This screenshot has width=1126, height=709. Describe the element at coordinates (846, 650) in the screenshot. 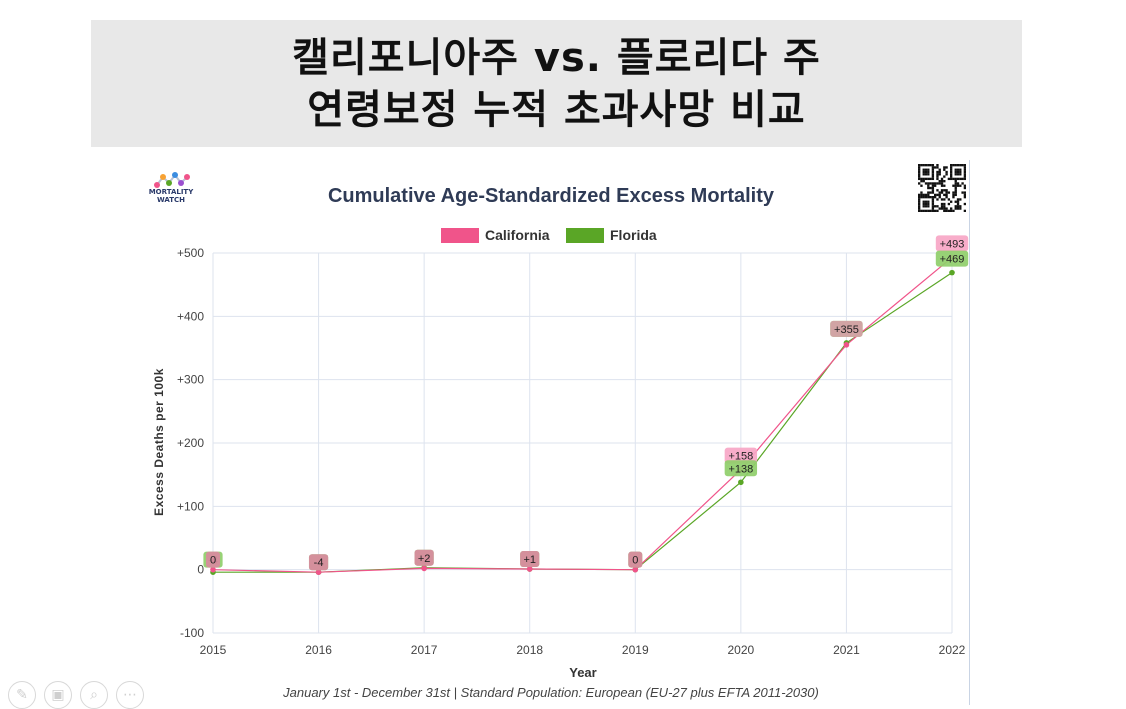

I see `x-tick-label: 2021` at that location.